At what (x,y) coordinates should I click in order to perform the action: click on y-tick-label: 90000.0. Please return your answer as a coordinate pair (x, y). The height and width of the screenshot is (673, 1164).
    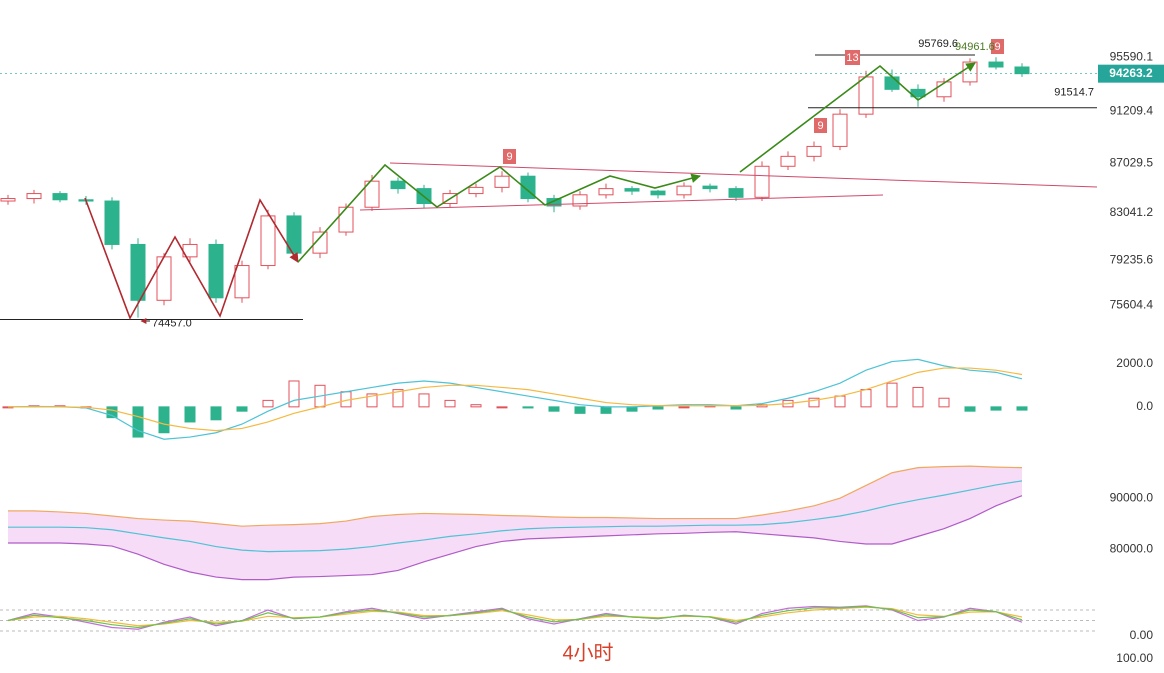
    Looking at the image, I should click on (1132, 497).